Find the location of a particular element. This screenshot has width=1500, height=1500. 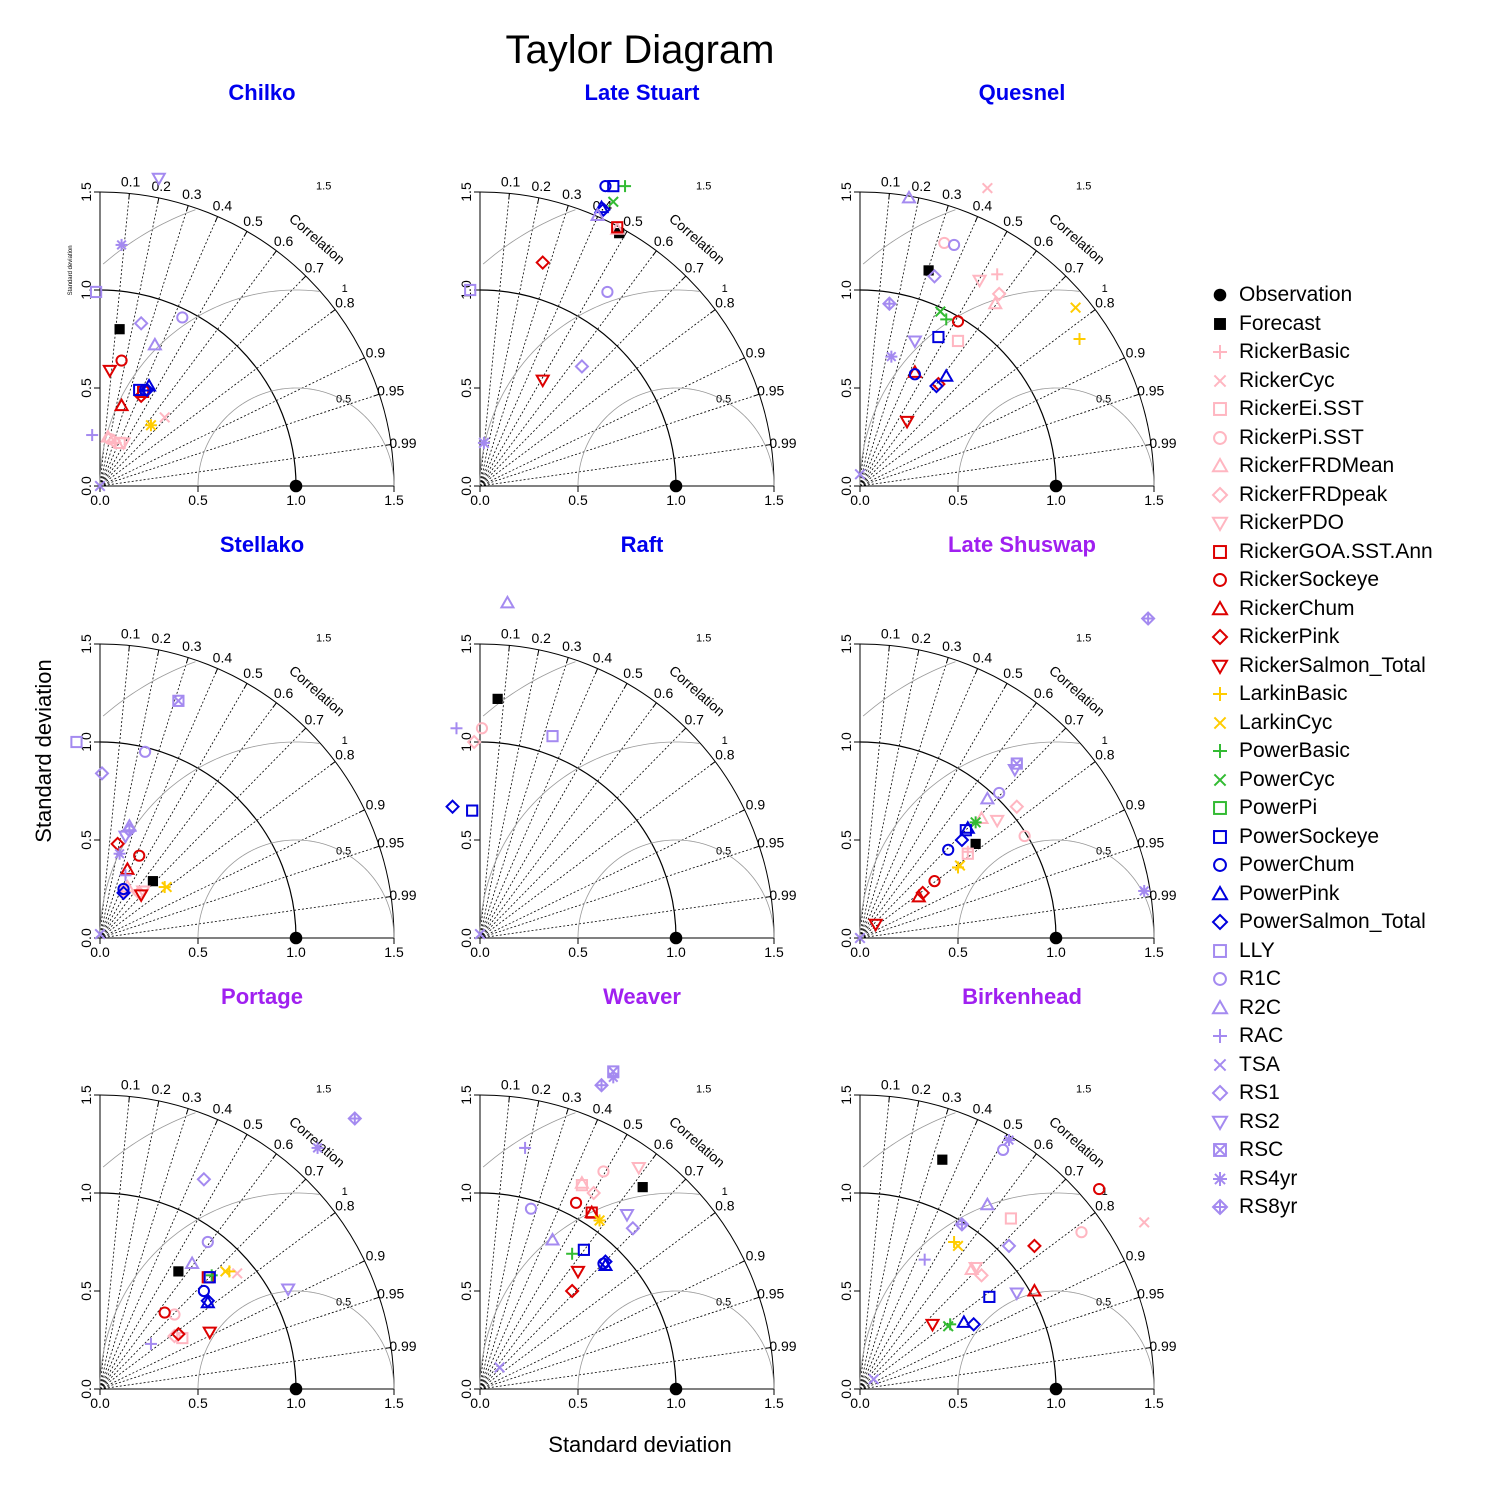

correlation-label: 0.2 is located at coordinates (921, 186).